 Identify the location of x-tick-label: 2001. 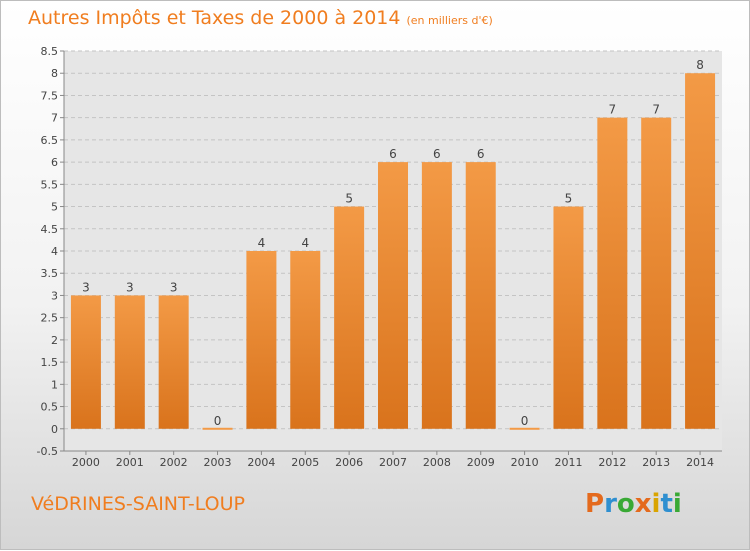
(130, 462).